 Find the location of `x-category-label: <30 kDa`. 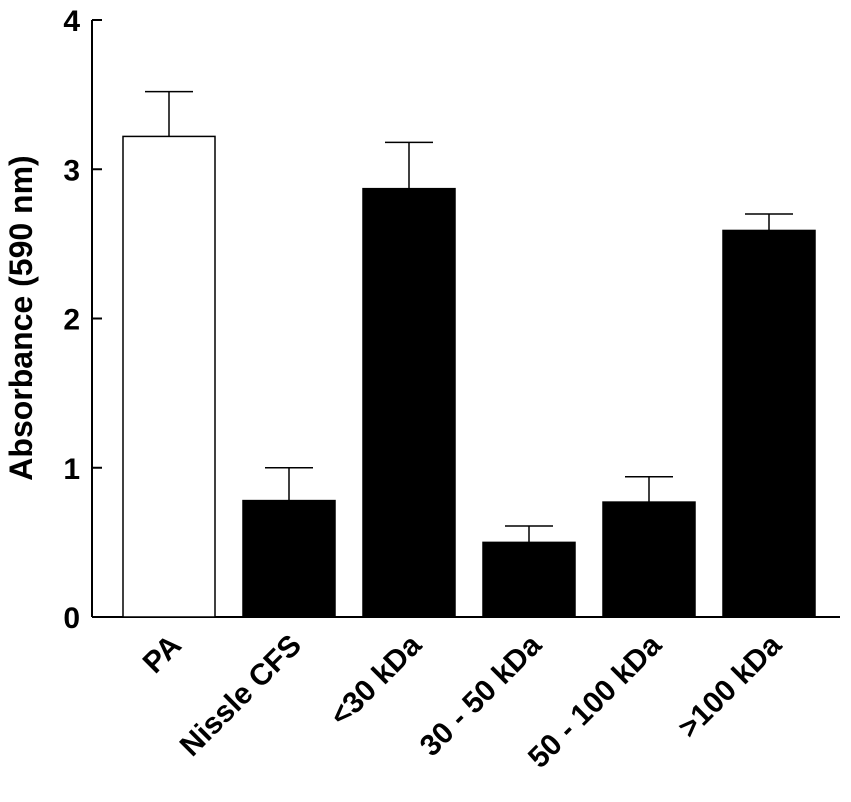

x-category-label: <30 kDa is located at coordinates (376, 680).